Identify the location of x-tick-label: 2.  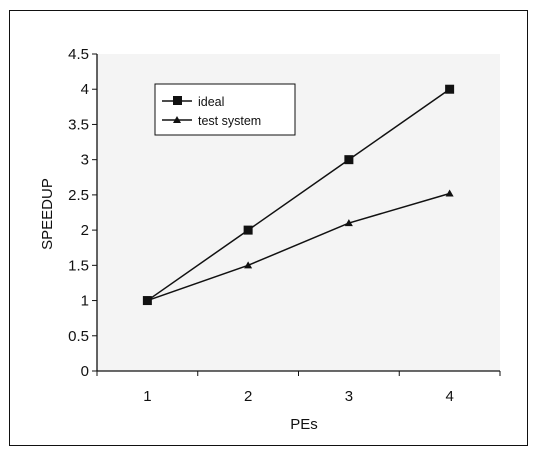
(248, 396).